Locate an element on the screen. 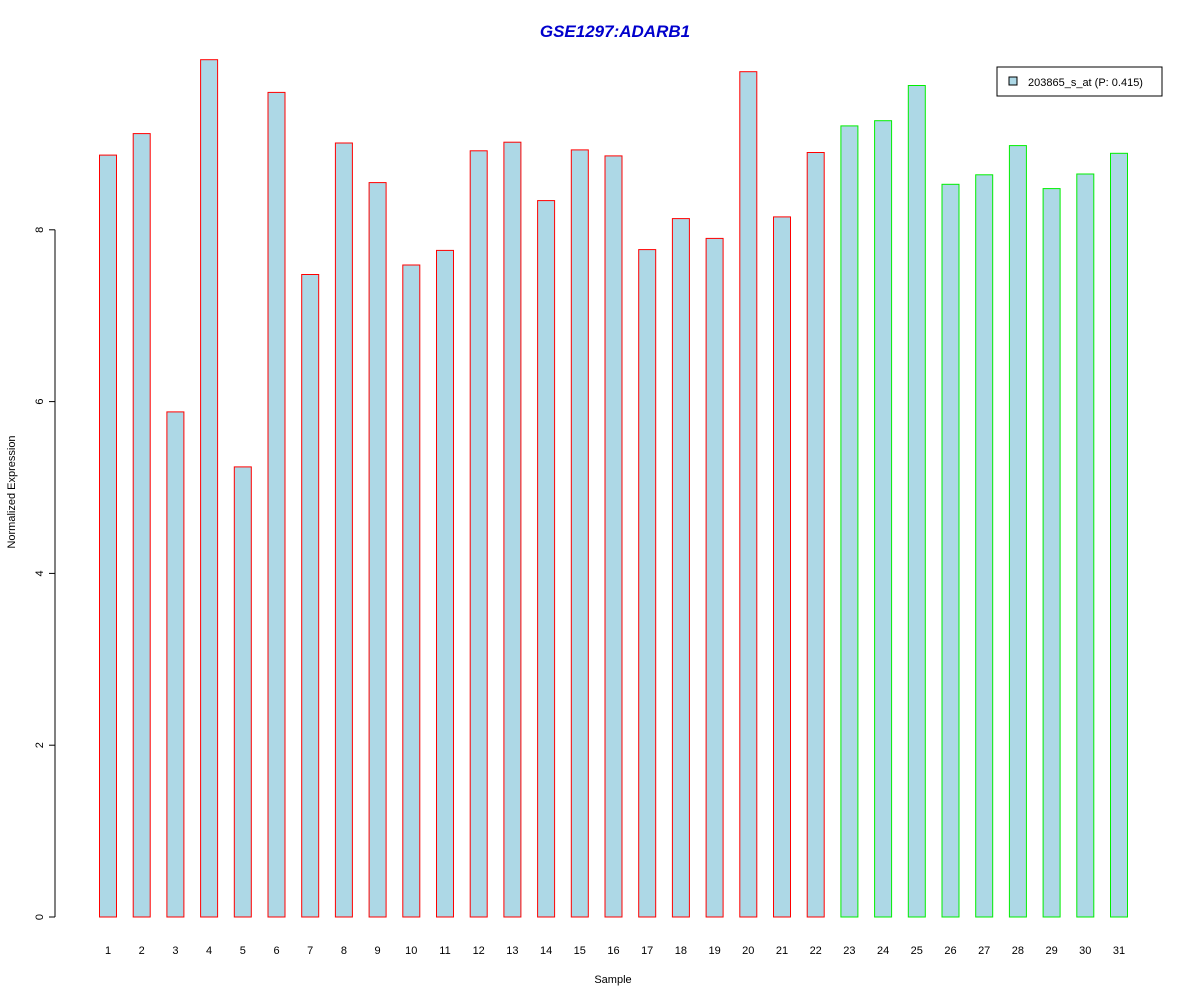  x-tick-label: 8 is located at coordinates (344, 951).